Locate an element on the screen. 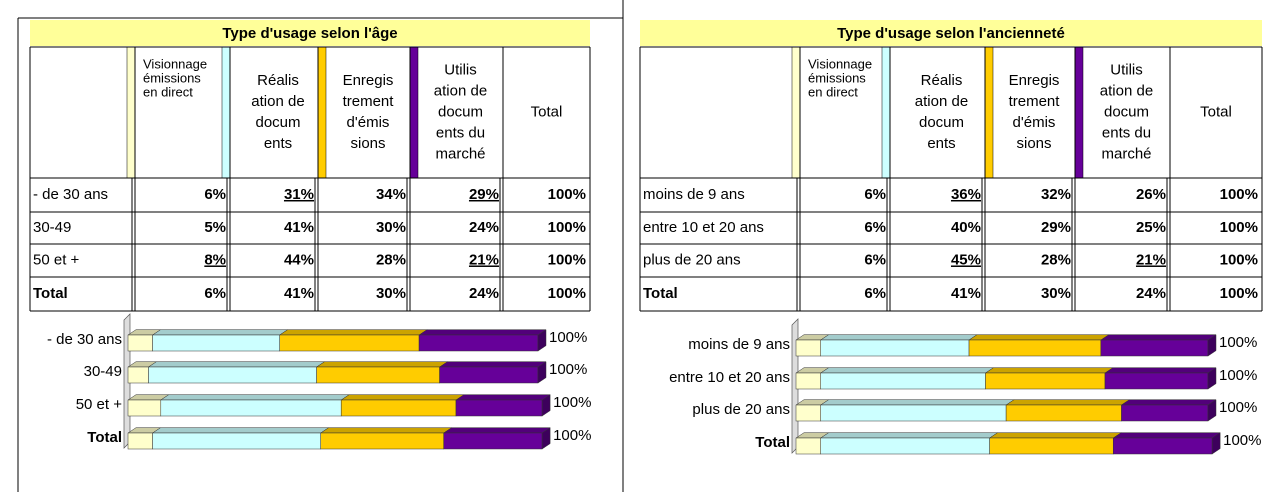 The image size is (1264, 492). cell-value: 40% is located at coordinates (966, 227).